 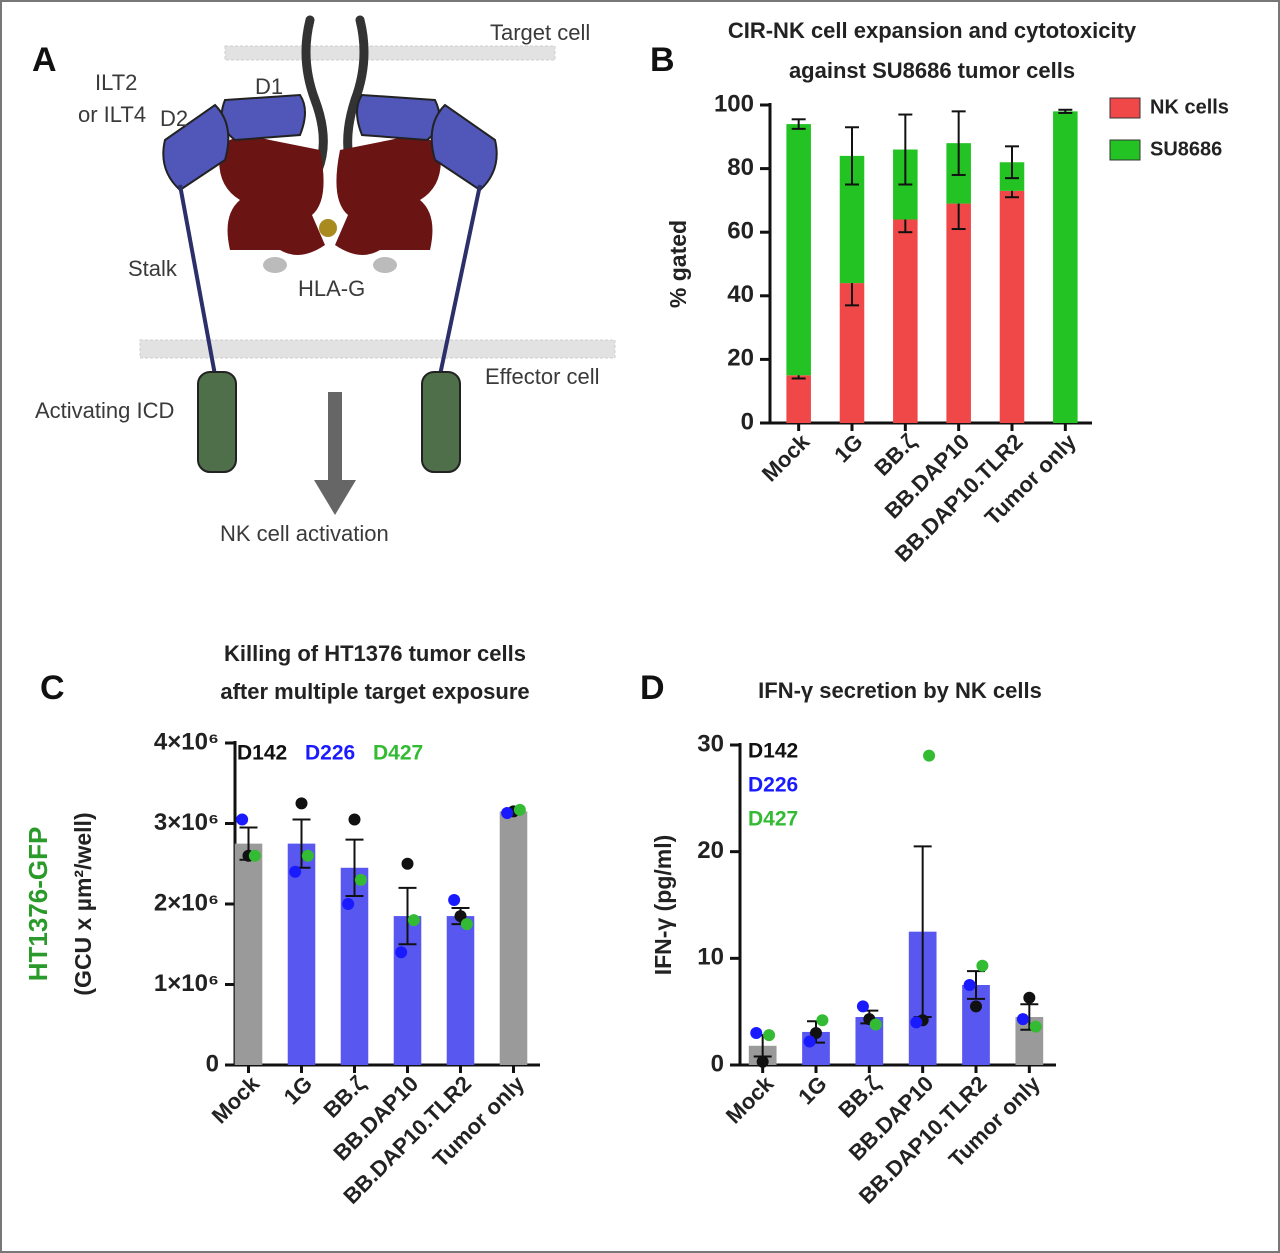 What do you see at coordinates (464, 147) in the screenshot?
I see `d2-right` at bounding box center [464, 147].